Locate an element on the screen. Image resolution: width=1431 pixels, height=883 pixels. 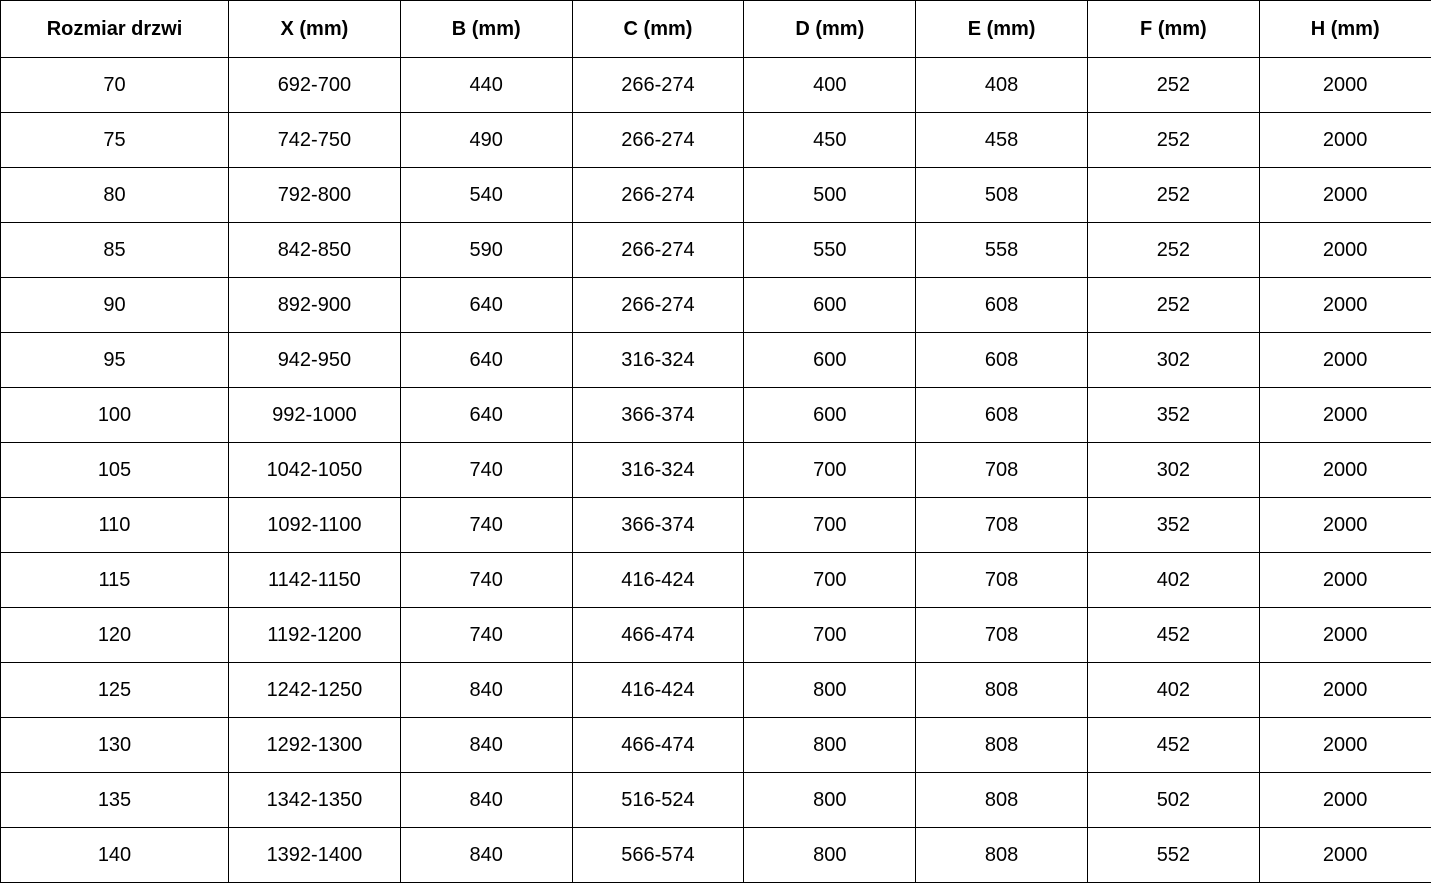
table-cell: 440 is located at coordinates (486, 85).